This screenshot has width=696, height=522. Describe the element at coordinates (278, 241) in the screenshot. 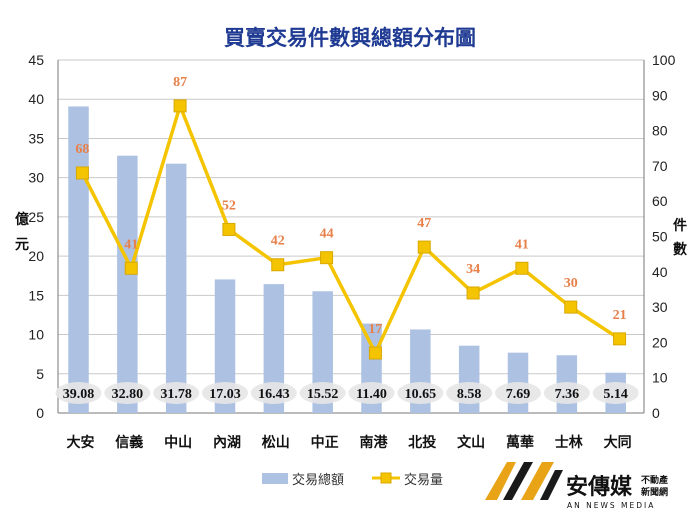

I see `line-value-label: 42` at that location.